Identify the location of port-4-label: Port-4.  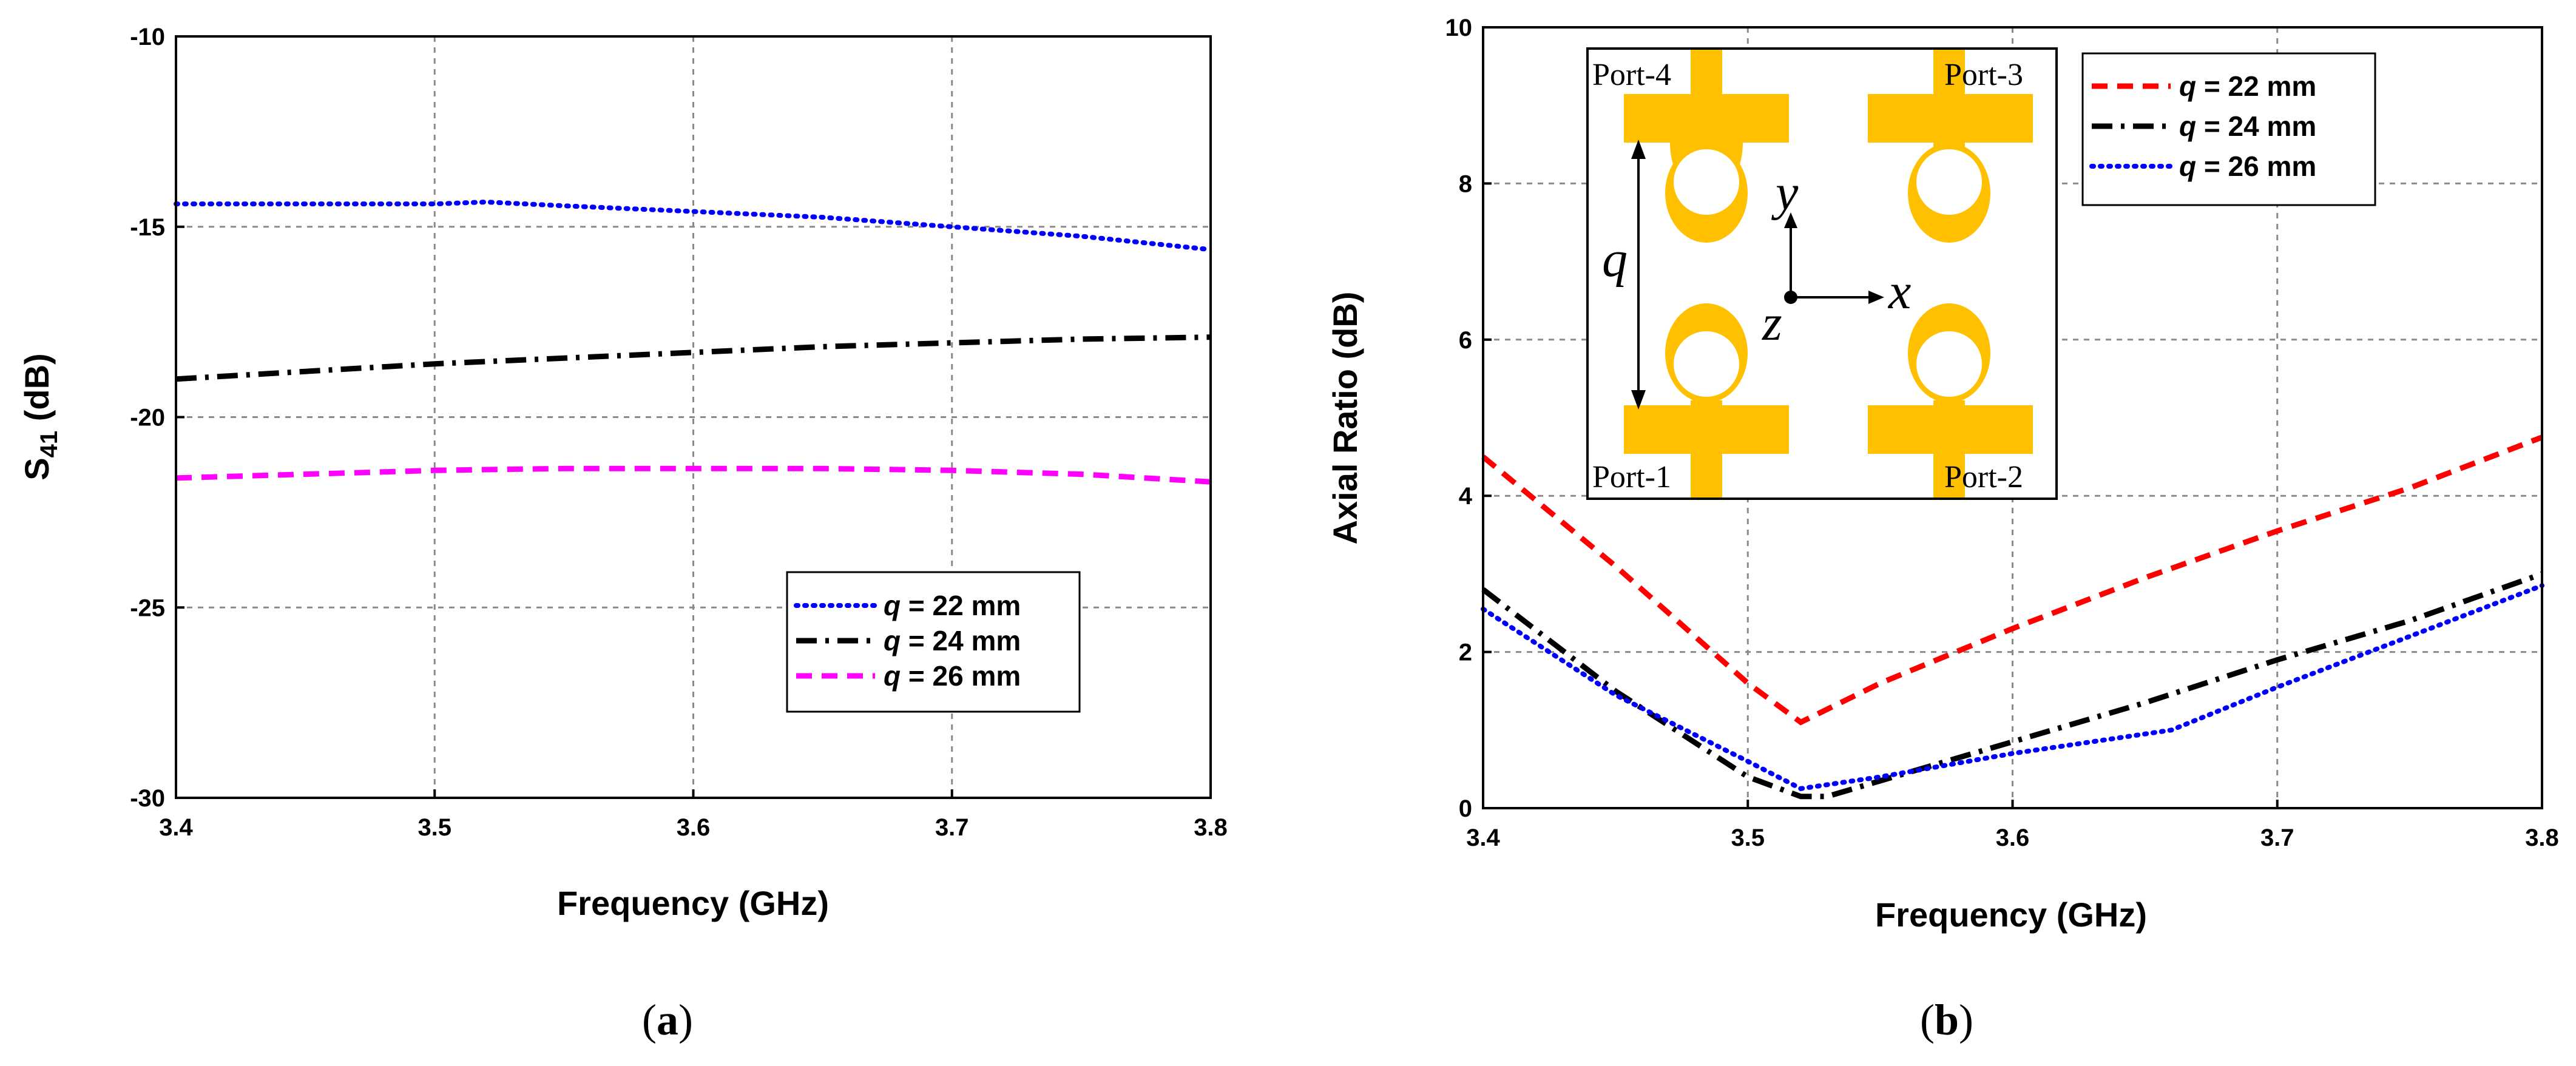
(1631, 75).